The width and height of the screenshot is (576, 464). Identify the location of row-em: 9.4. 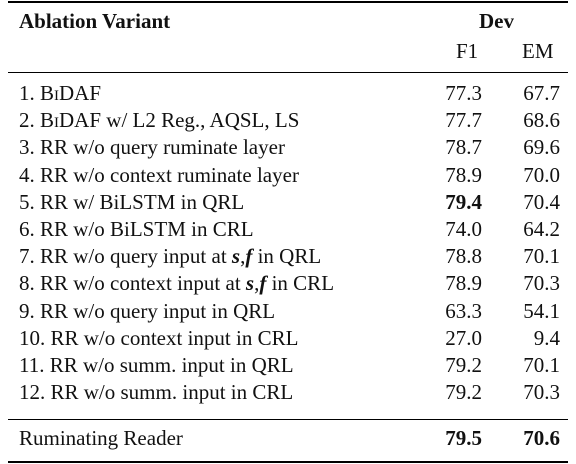
(546, 337).